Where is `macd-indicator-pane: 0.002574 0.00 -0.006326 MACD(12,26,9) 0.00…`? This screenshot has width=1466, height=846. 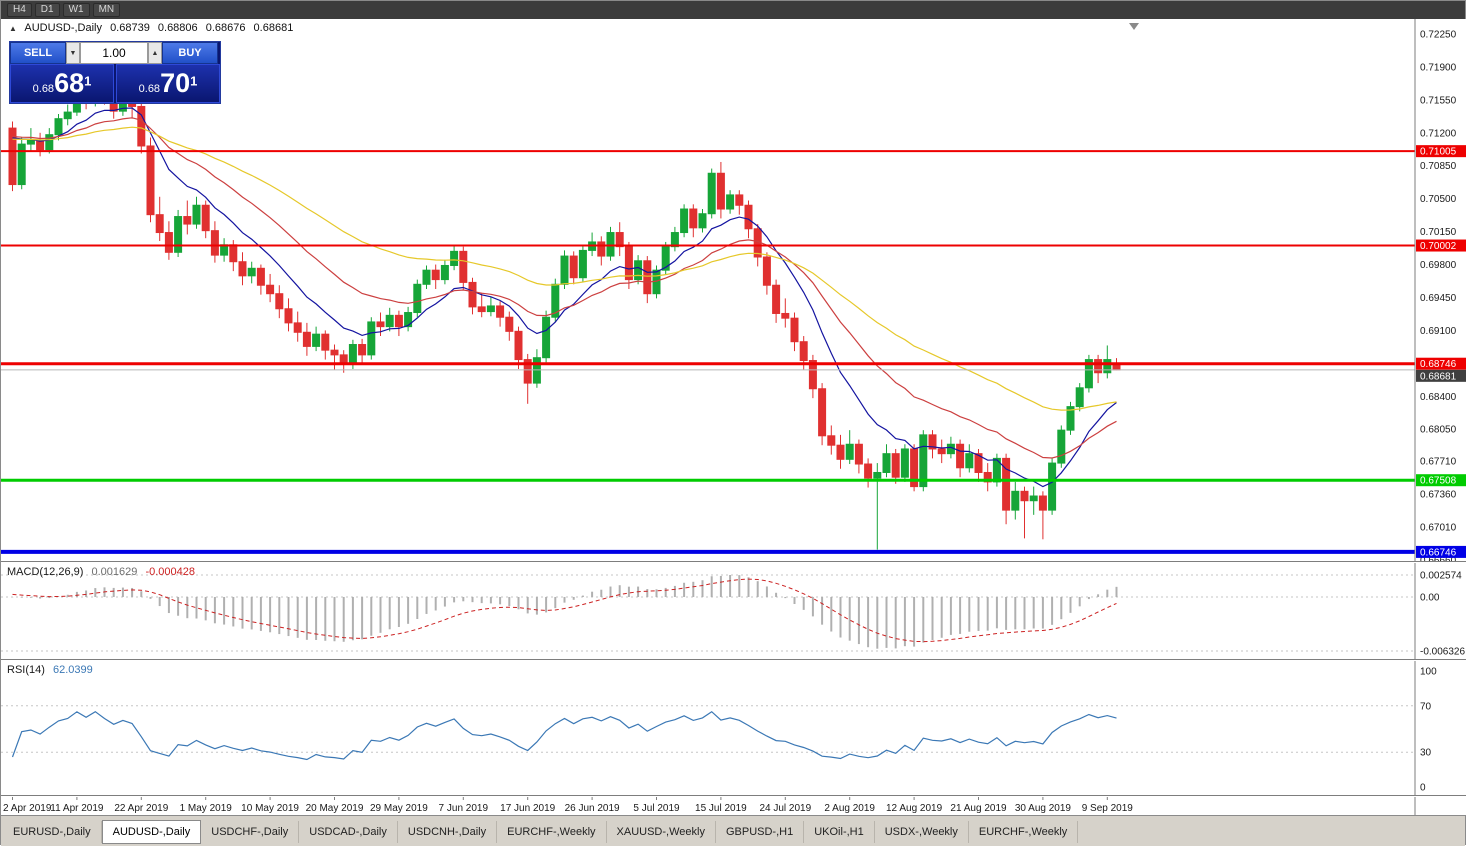 macd-indicator-pane: 0.002574 0.00 -0.006326 MACD(12,26,9) 0.00… is located at coordinates (733, 610).